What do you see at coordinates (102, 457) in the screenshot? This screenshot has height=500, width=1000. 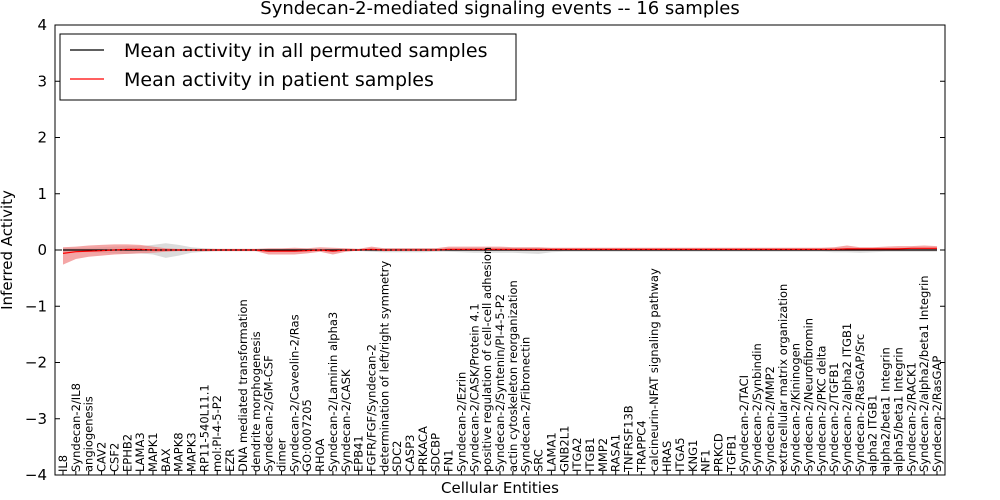 I see `category-label: CAV2` at bounding box center [102, 457].